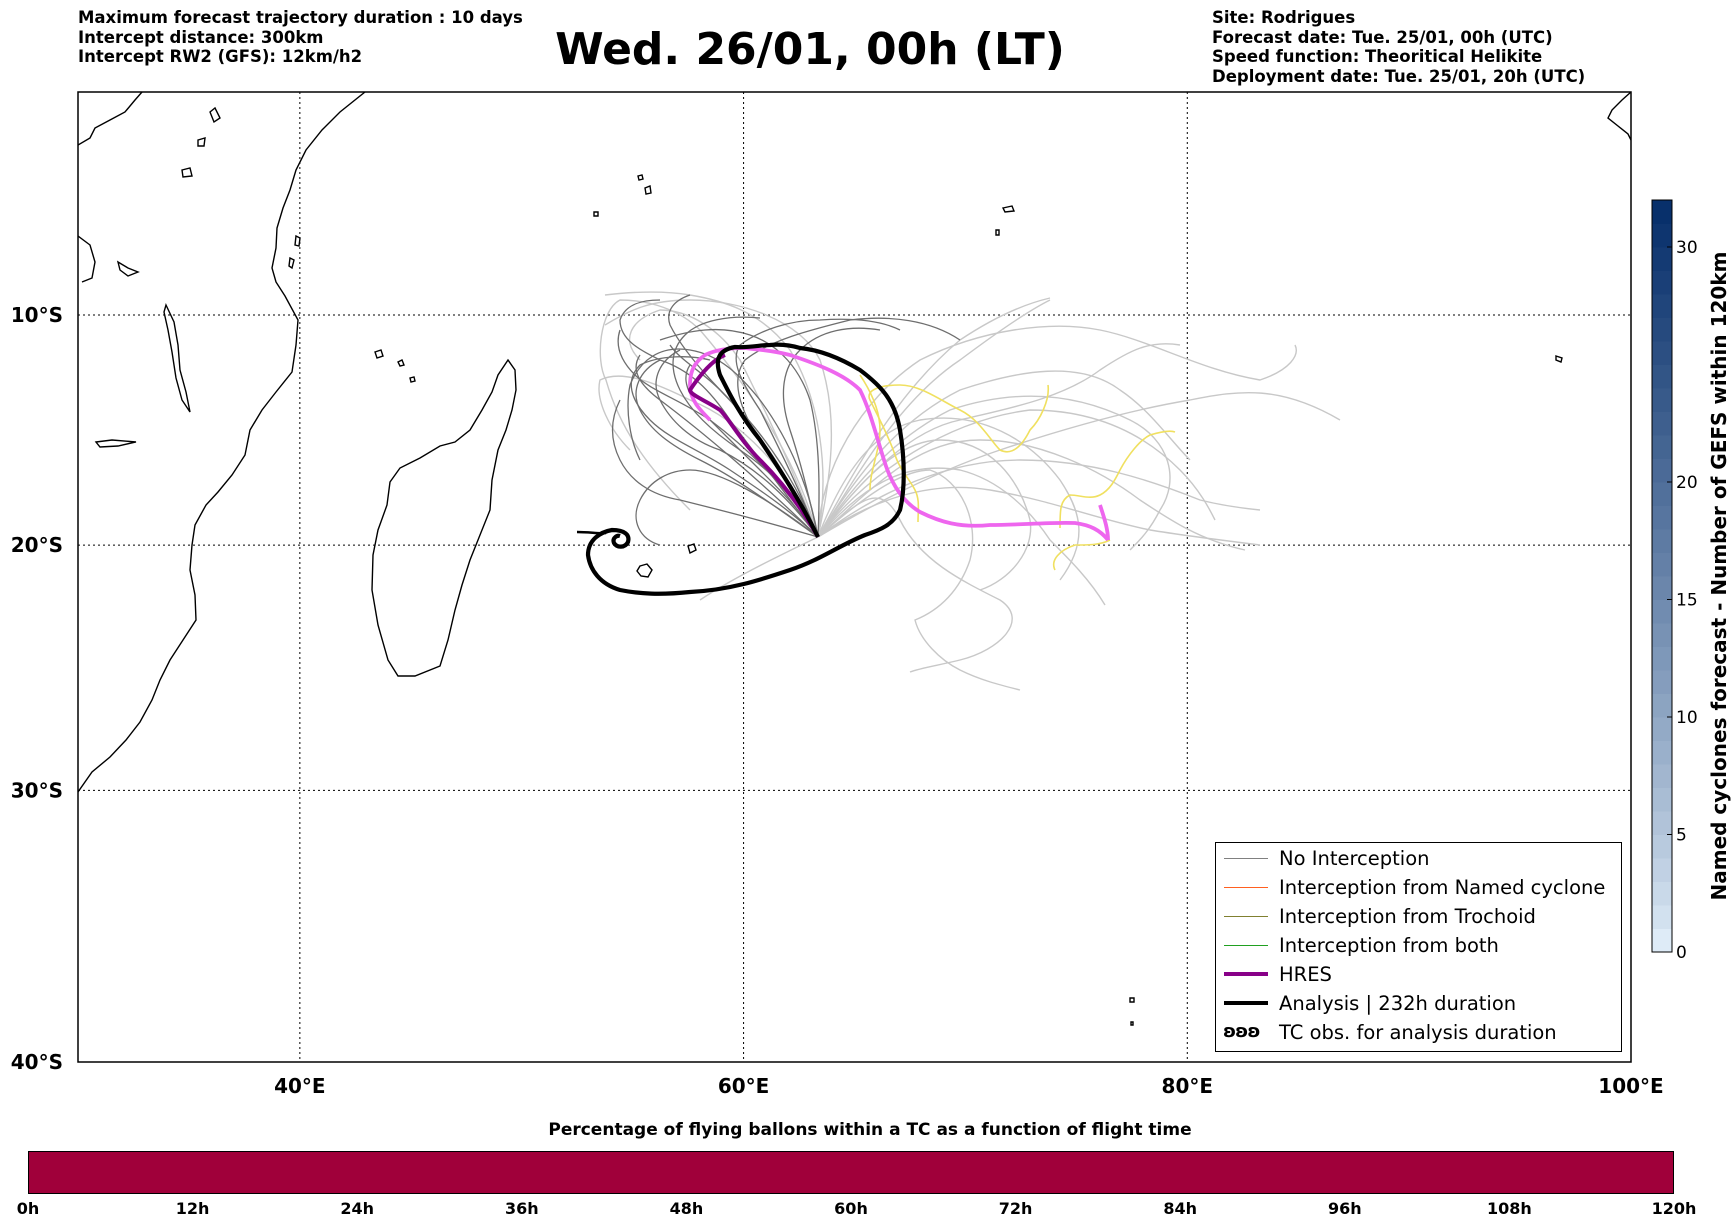 The height and width of the screenshot is (1223, 1734). What do you see at coordinates (1418, 946) in the screenshot?
I see `legend-item-both: Interception from both` at bounding box center [1418, 946].